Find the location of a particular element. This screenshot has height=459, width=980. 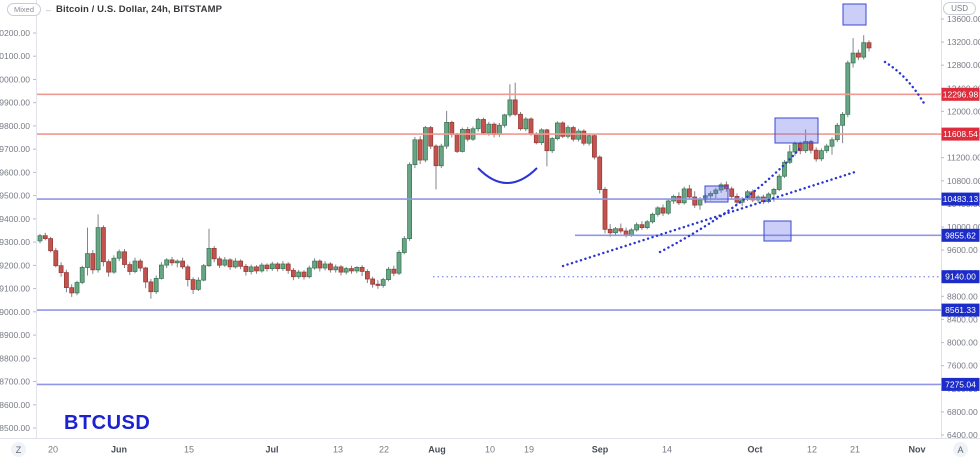

currency-badge: USD is located at coordinates (959, 8).